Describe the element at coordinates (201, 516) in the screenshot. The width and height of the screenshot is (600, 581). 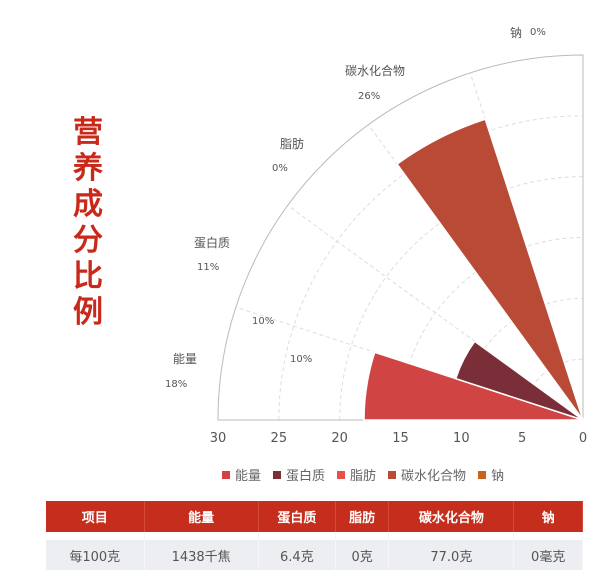
I see `table-header: 能量` at that location.